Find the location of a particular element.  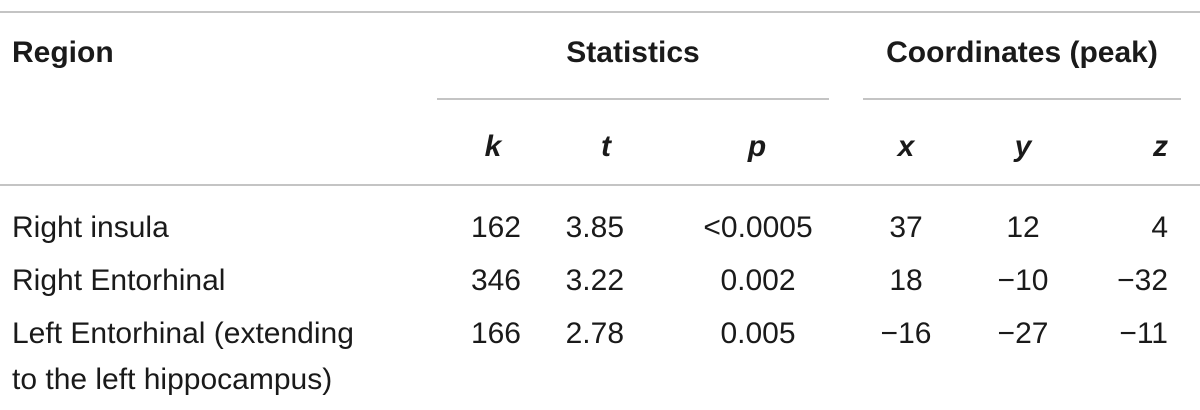

subheader-k: k is located at coordinates (493, 146).